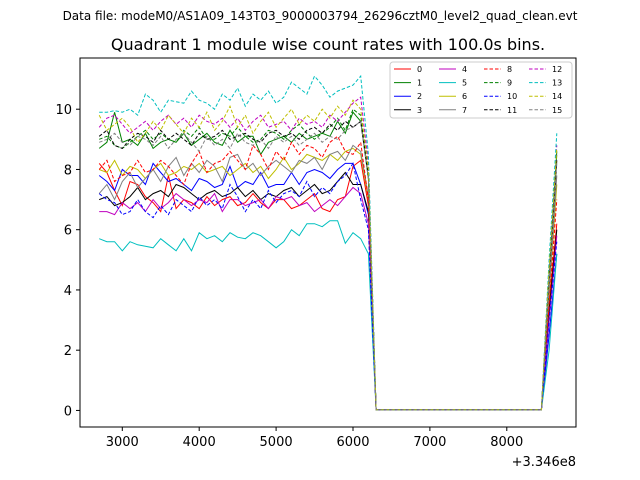 The width and height of the screenshot is (640, 480). What do you see at coordinates (509, 69) in the screenshot?
I see `legend-label-8: 8` at bounding box center [509, 69].